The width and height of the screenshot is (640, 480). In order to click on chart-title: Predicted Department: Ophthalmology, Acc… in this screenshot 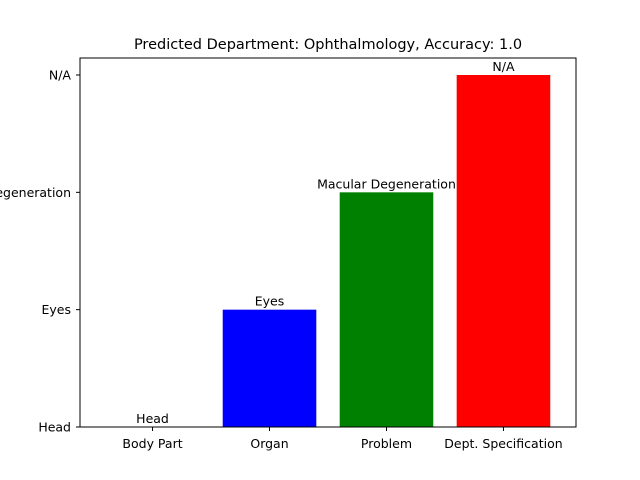, I will do `click(328, 45)`.